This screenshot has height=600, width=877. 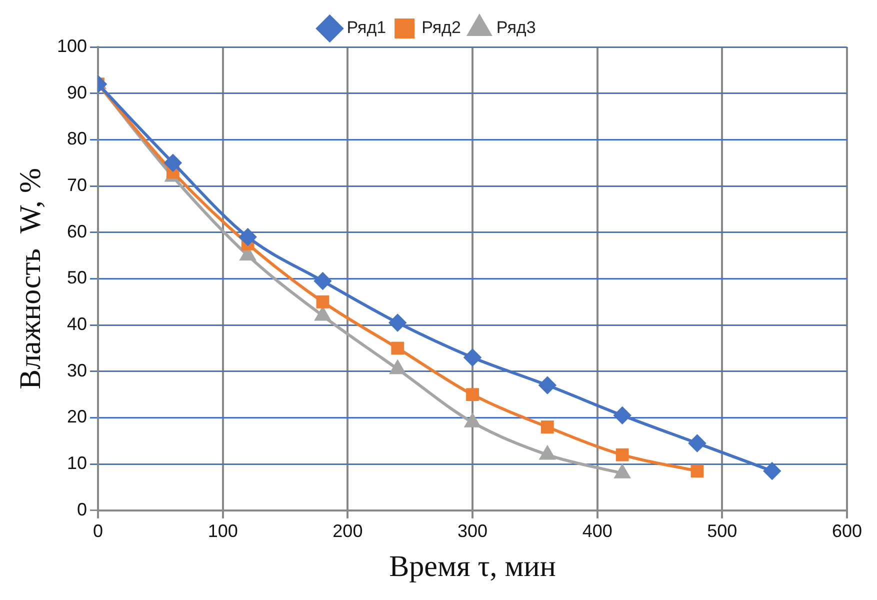 What do you see at coordinates (30, 279) in the screenshot?
I see `y-axis-title: Влажность W, %` at bounding box center [30, 279].